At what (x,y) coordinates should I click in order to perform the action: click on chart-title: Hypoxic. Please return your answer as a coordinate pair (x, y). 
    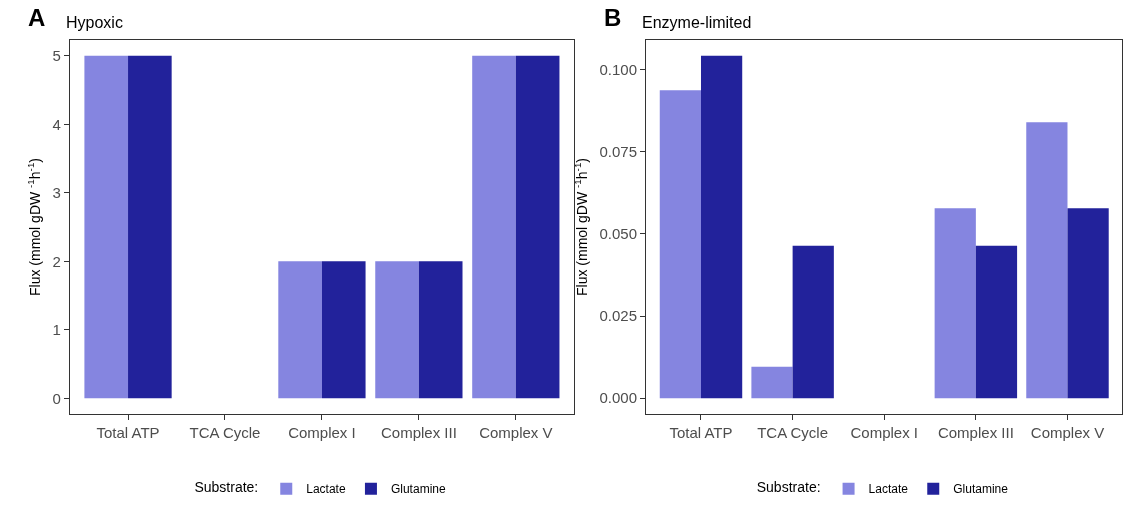
    Looking at the image, I should click on (94, 22).